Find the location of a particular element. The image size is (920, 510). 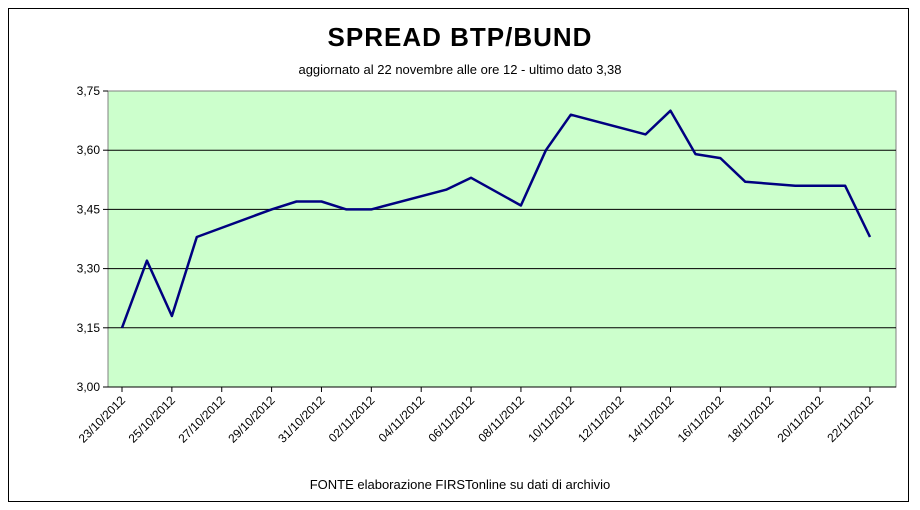

y-tick-label: 3,00 is located at coordinates (89, 387).